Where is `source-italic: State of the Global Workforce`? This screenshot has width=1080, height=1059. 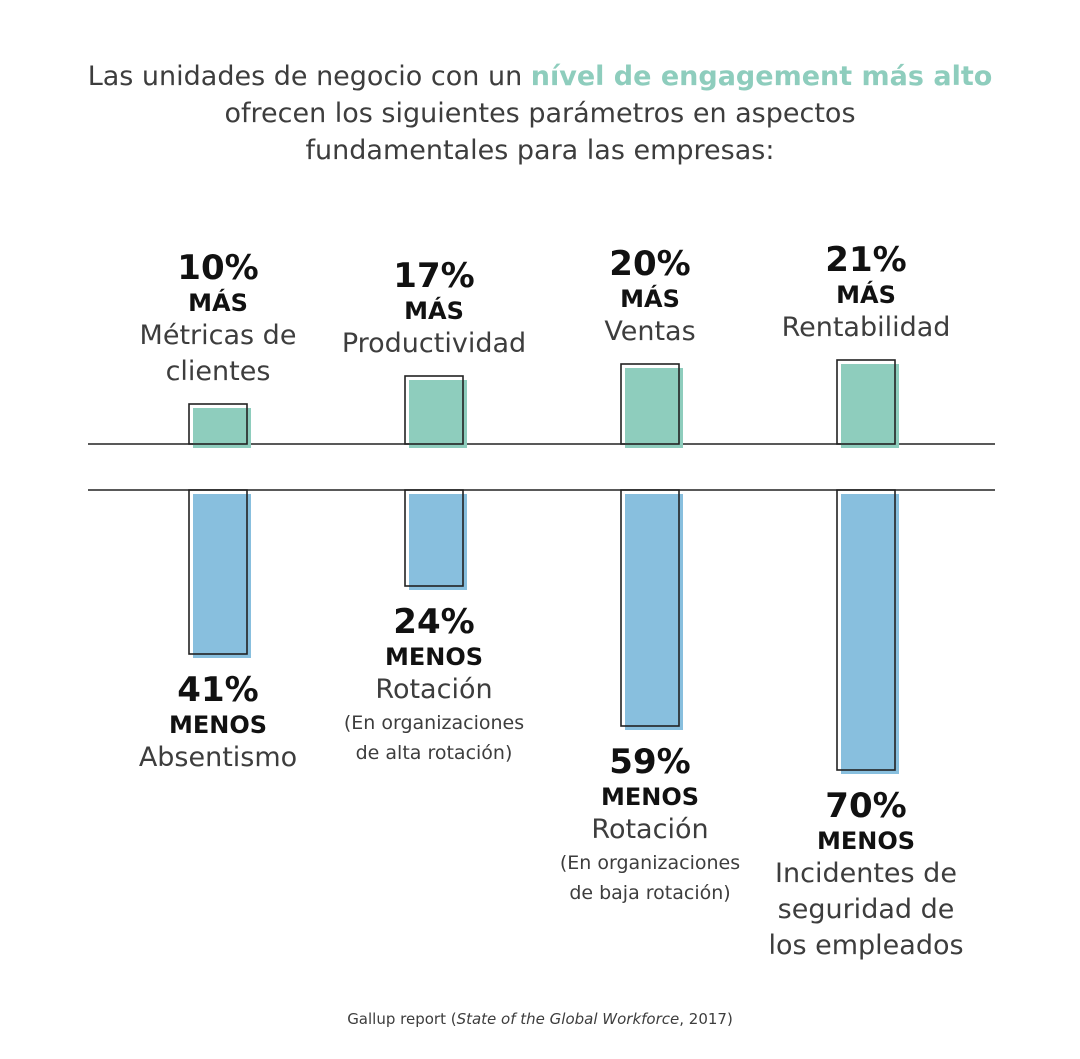
source-italic: State of the Global Workforce is located at coordinates (568, 1019).